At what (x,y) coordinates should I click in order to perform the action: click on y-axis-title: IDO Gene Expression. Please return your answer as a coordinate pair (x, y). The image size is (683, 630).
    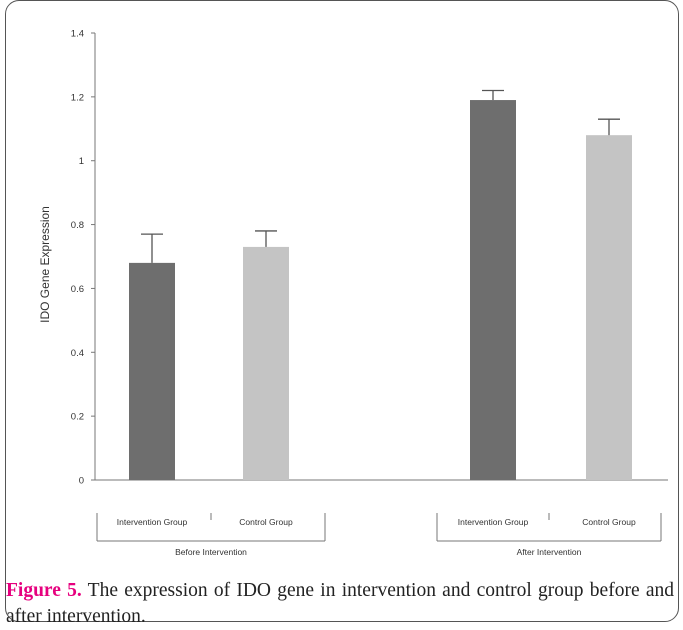
    Looking at the image, I should click on (45, 264).